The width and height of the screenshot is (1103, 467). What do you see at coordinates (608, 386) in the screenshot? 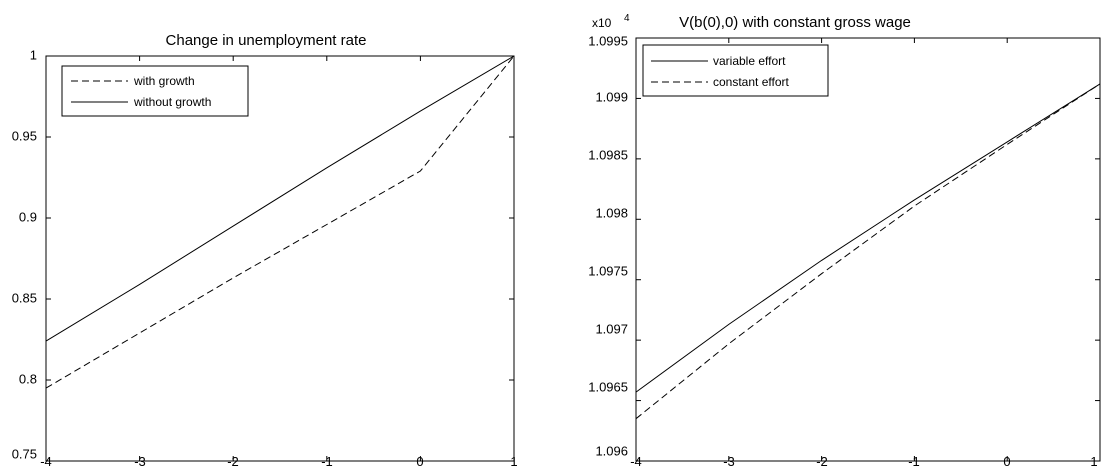
I see `y-tick-label: 1.0965` at bounding box center [608, 386].